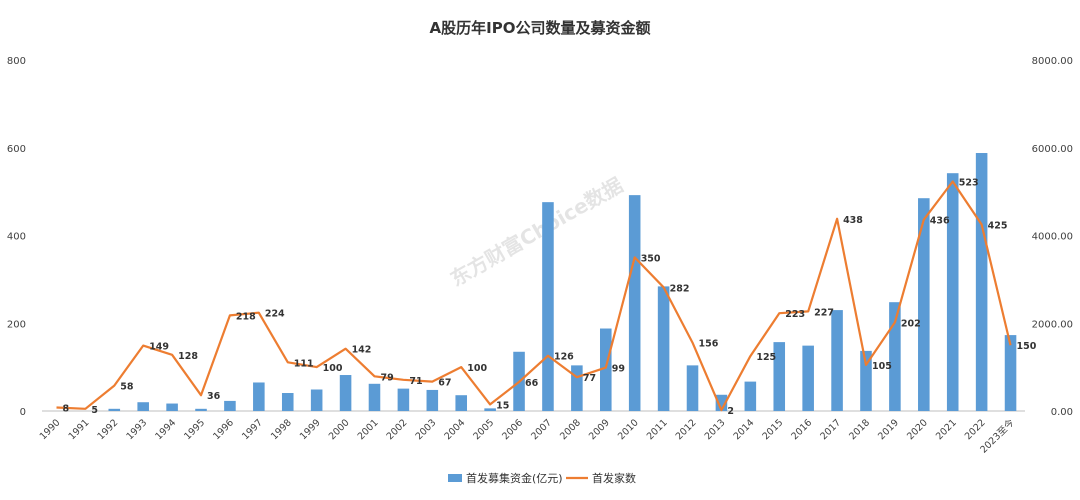 Image resolution: width=1080 pixels, height=500 pixels. I want to click on data-label: 128, so click(188, 356).